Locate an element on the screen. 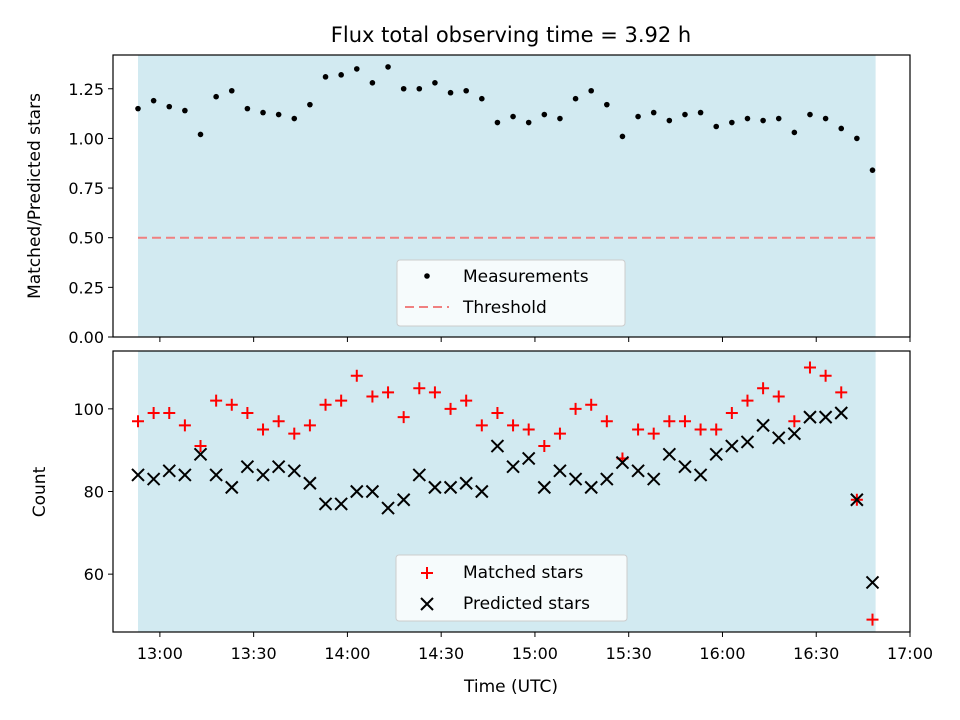  legend-label-threshold: Threshold is located at coordinates (504, 308).